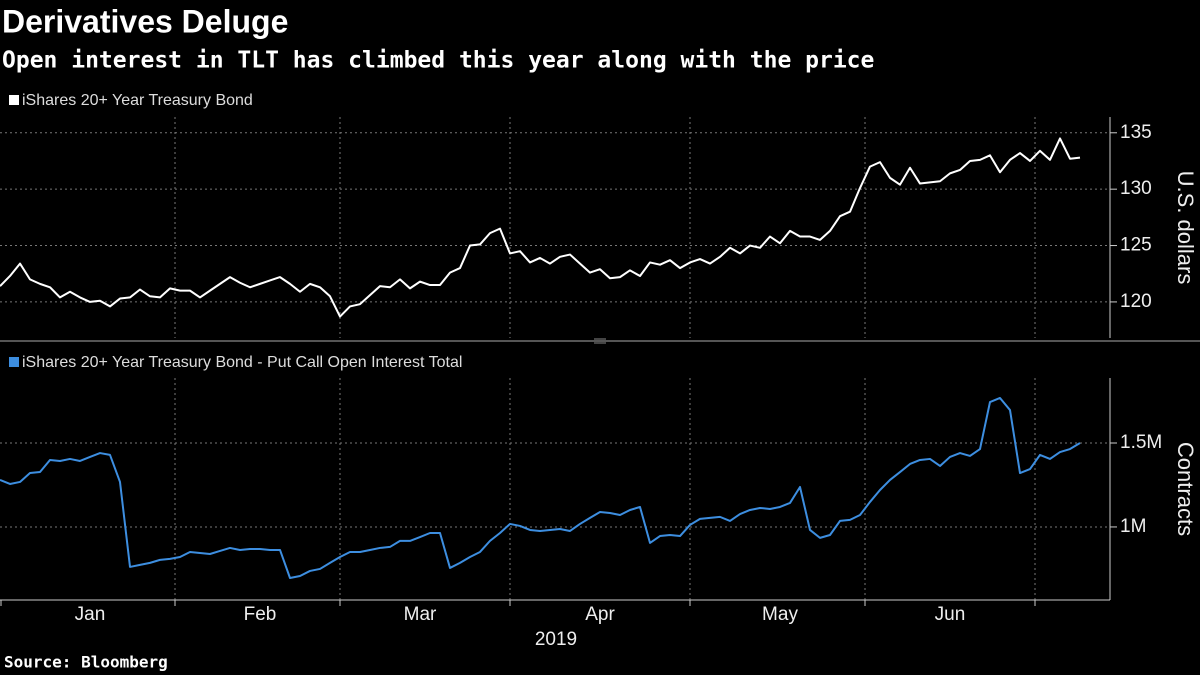  What do you see at coordinates (556, 639) in the screenshot?
I see `x-axis-title: 2019` at bounding box center [556, 639].